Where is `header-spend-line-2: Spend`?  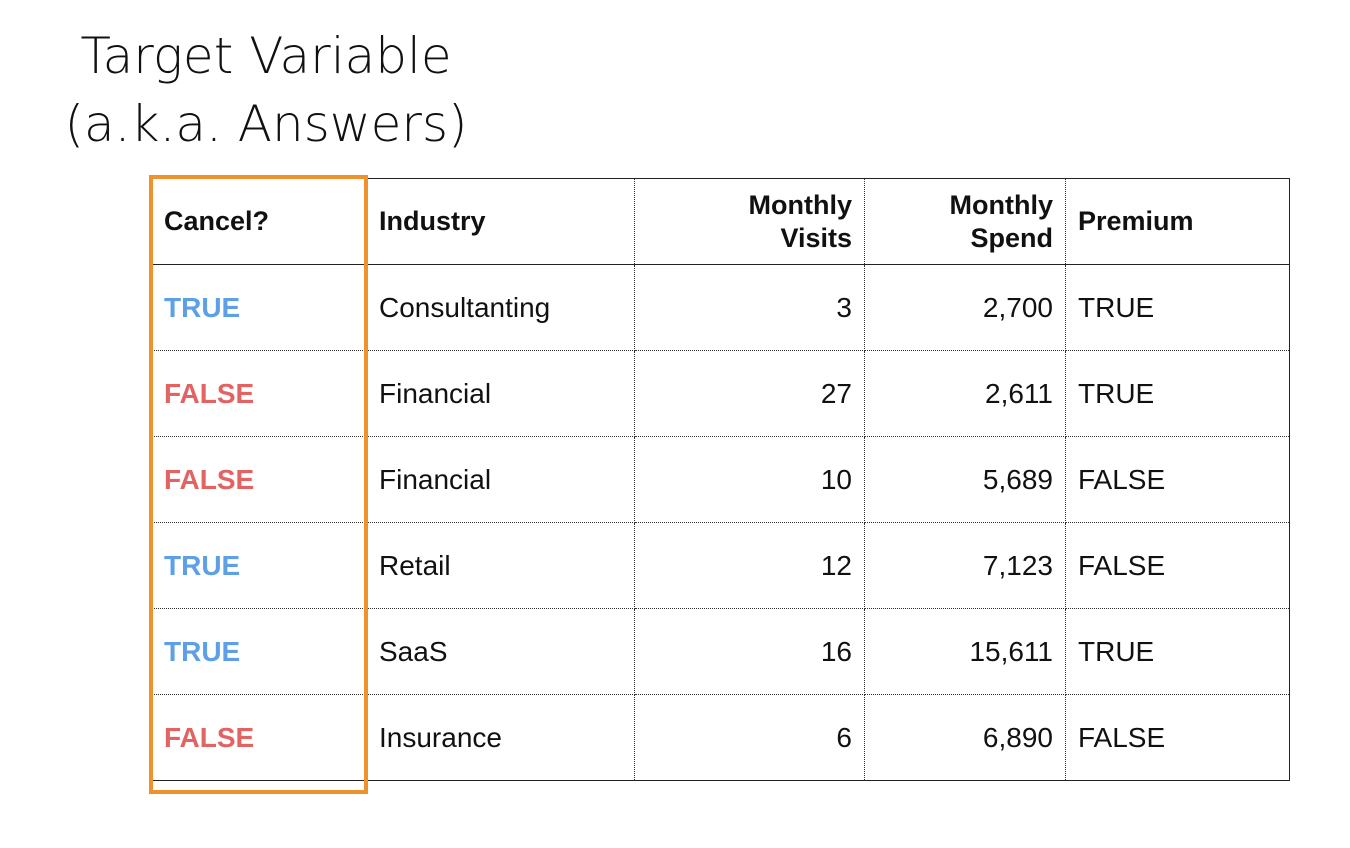 header-spend-line-2: Spend is located at coordinates (1011, 237).